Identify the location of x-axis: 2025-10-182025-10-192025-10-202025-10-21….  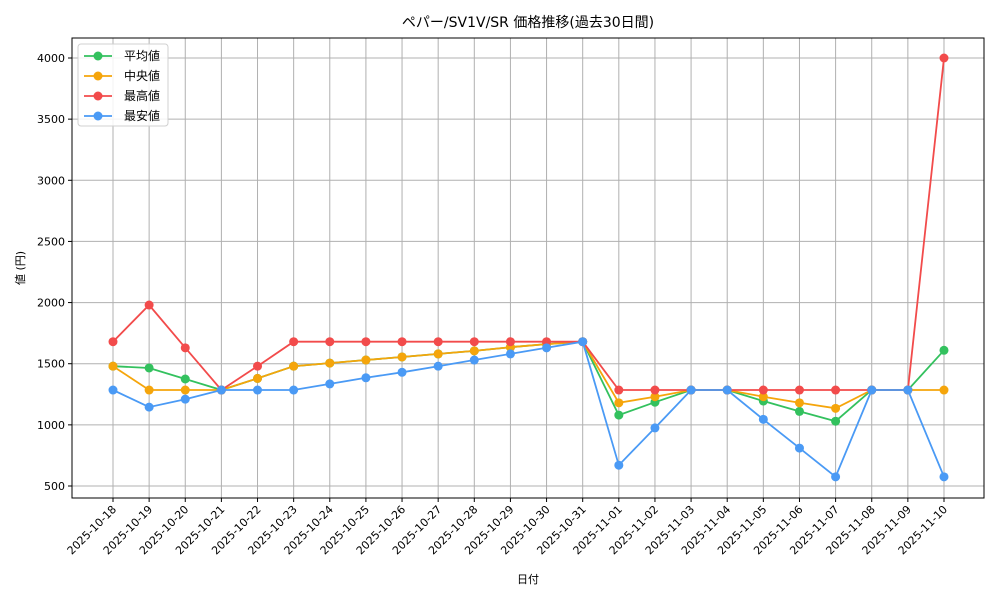
(507, 527).